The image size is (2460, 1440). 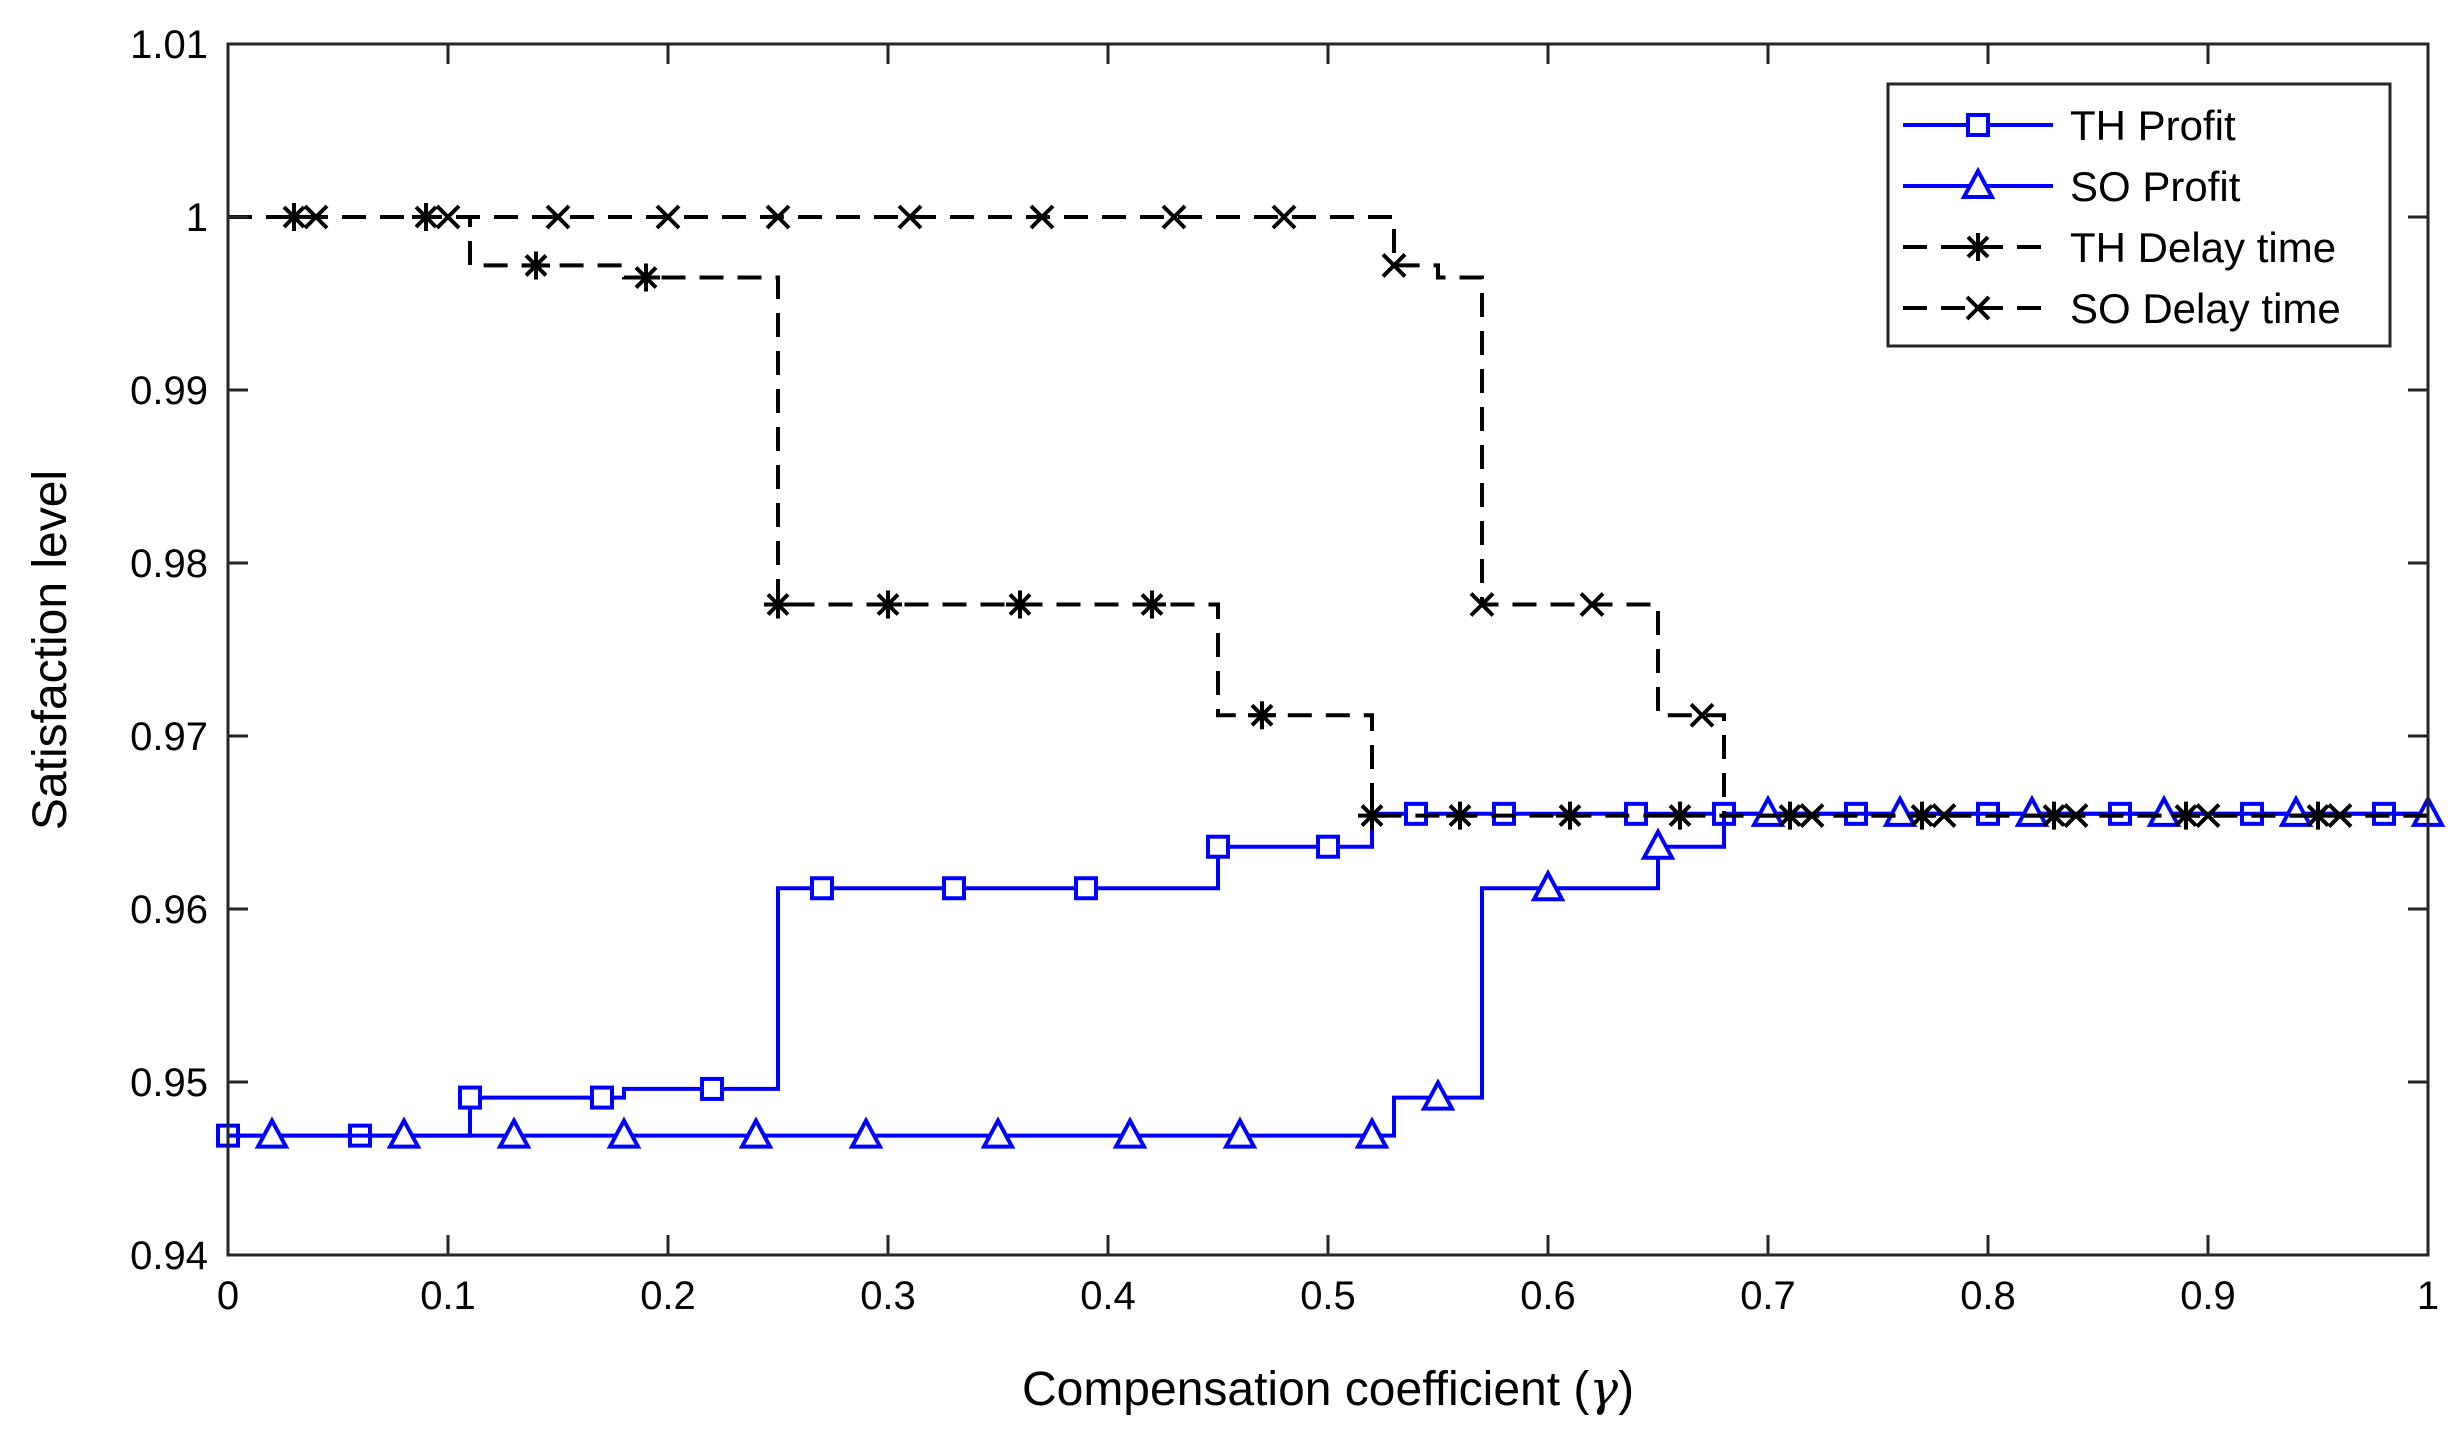 I want to click on y-tick-label: 1, so click(x=197, y=218).